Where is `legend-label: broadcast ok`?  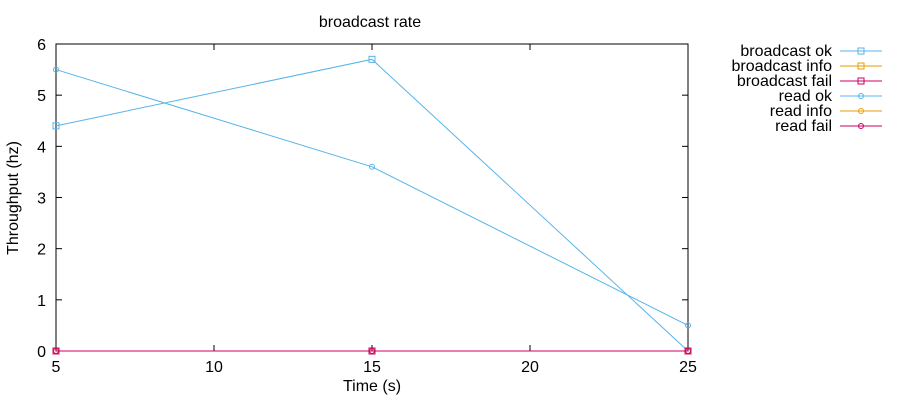 legend-label: broadcast ok is located at coordinates (786, 51).